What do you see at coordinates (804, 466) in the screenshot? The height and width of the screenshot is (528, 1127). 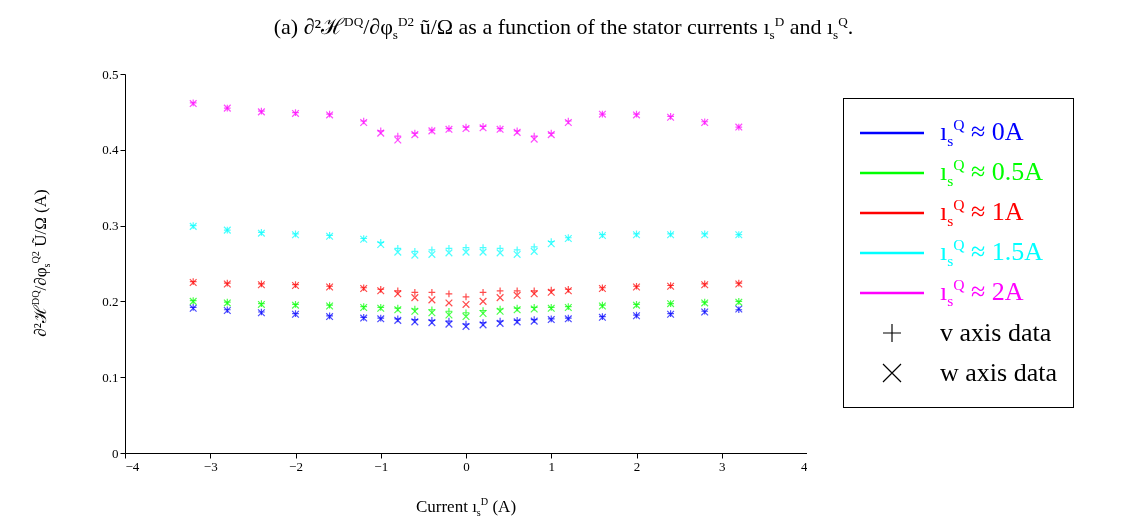 I see `x-tick-label: 4` at bounding box center [804, 466].